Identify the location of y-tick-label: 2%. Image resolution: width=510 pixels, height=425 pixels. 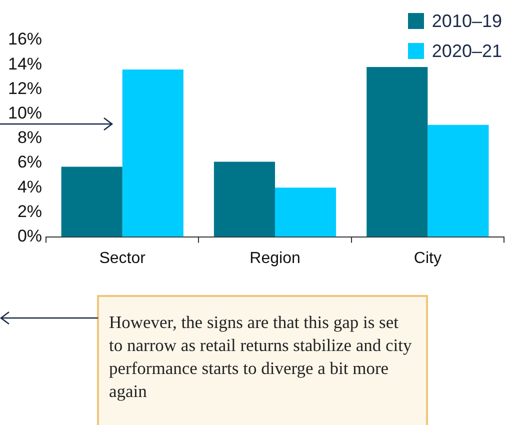
(29, 211).